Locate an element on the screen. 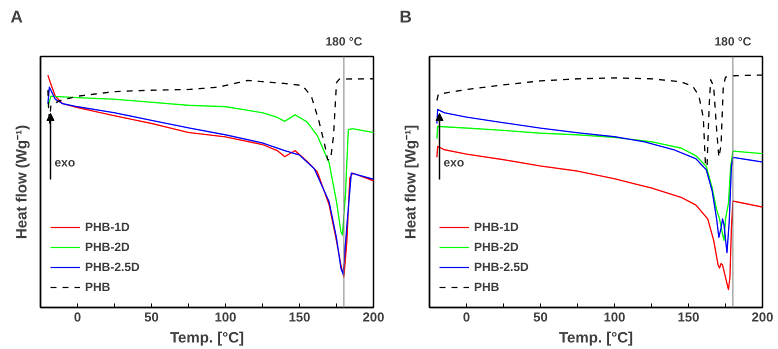 The width and height of the screenshot is (778, 349). chart-title: A is located at coordinates (16, 17).